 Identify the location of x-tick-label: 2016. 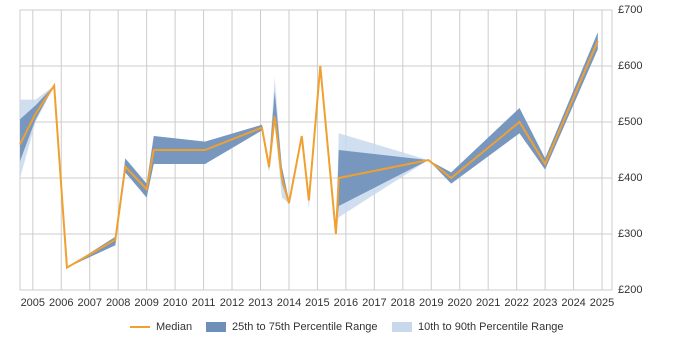
(346, 303).